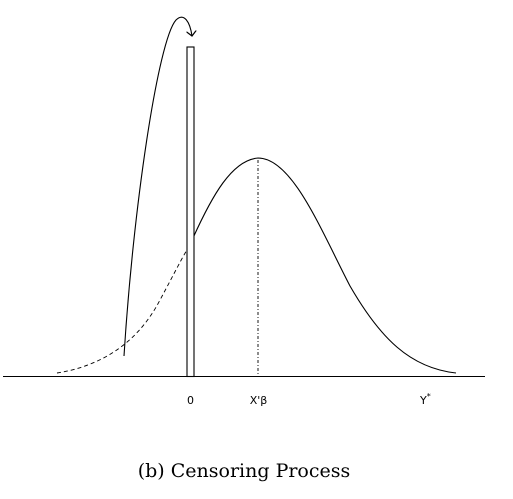  What do you see at coordinates (244, 471) in the screenshot?
I see `figure-caption: (b) Censoring Process` at bounding box center [244, 471].